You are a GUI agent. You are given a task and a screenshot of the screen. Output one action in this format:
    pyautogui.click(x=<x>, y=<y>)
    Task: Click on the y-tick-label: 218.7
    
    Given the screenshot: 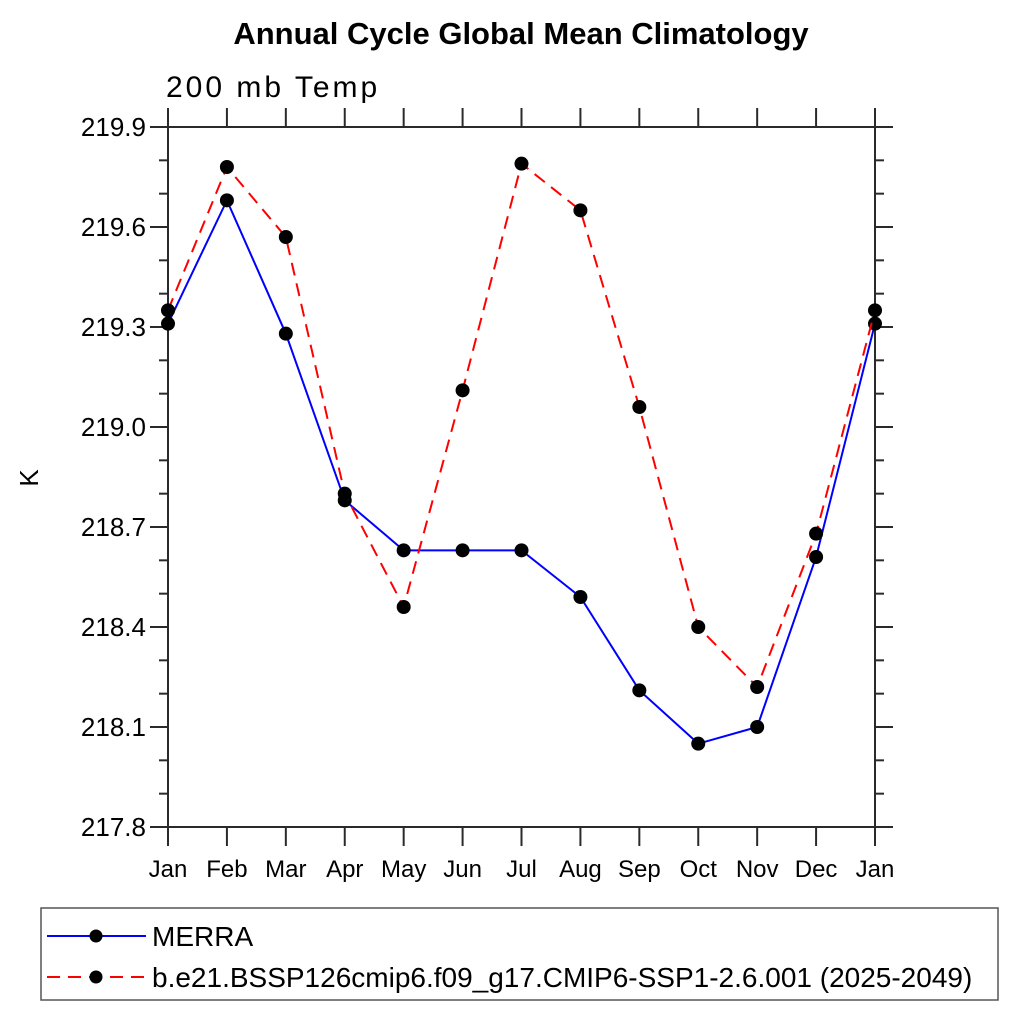 What is the action you would take?
    pyautogui.click(x=113, y=527)
    